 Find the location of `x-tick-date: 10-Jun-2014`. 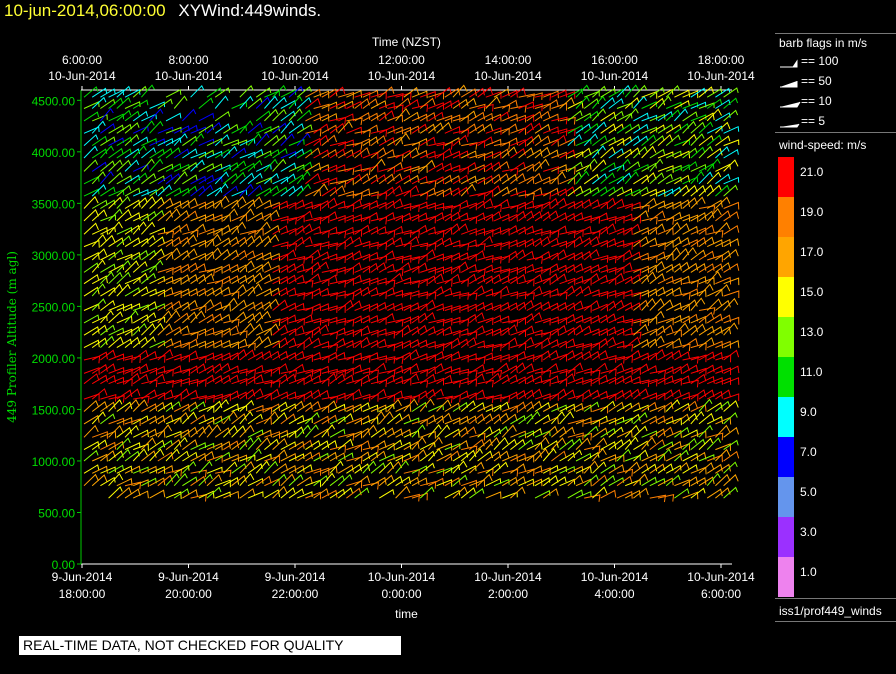

x-tick-date: 10-Jun-2014 is located at coordinates (508, 577).